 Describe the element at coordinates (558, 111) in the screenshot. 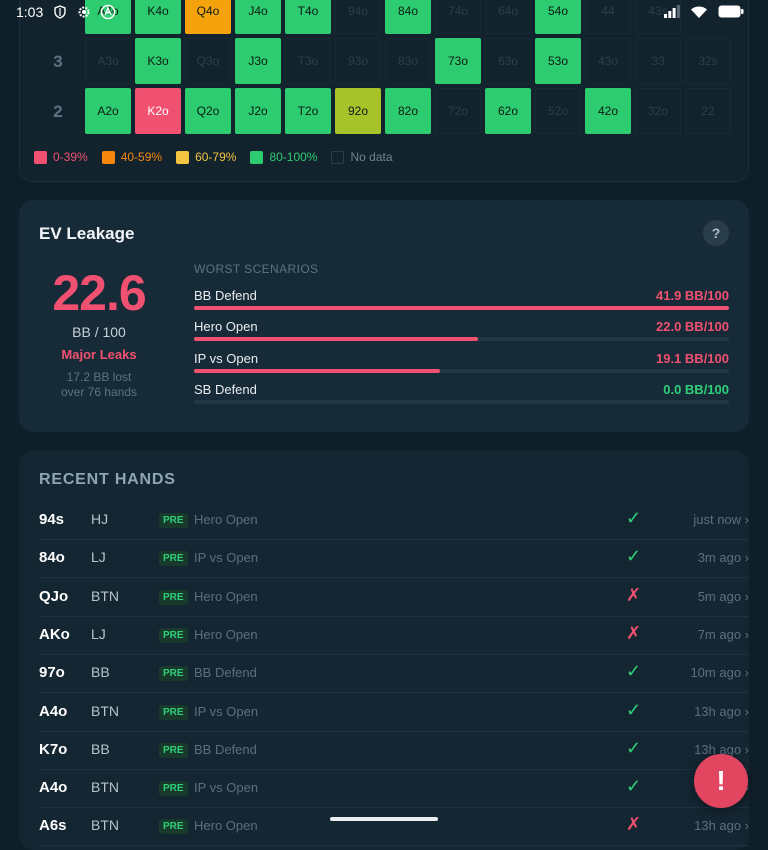

I see `hand-cell: 52o` at that location.